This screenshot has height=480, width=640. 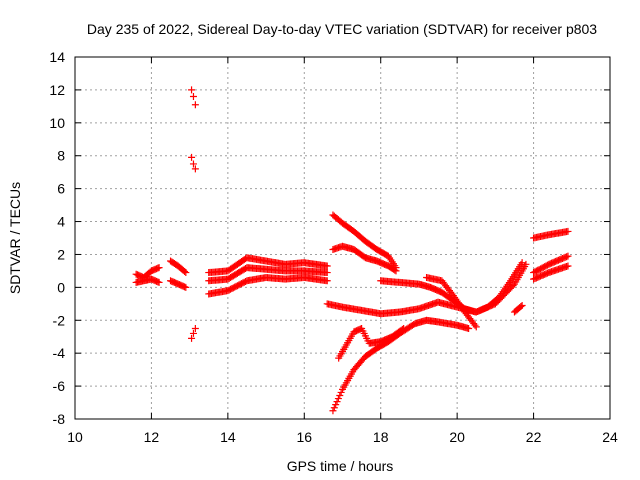 I want to click on y-tick-label: -4, so click(x=59, y=353).